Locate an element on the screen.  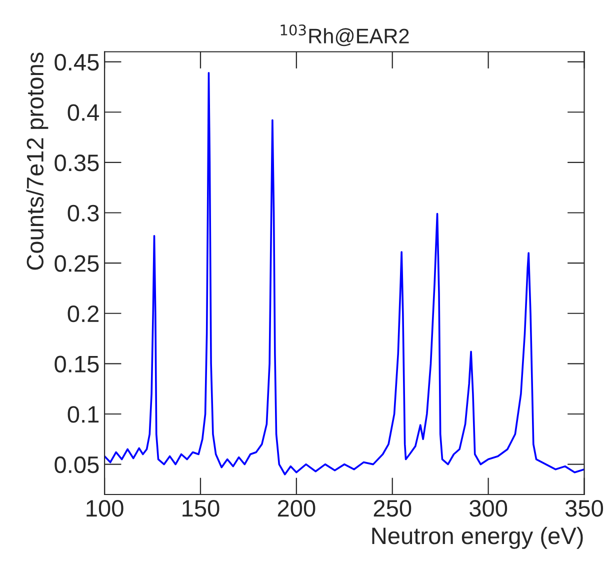
x-tick-label: 100 is located at coordinates (105, 508).